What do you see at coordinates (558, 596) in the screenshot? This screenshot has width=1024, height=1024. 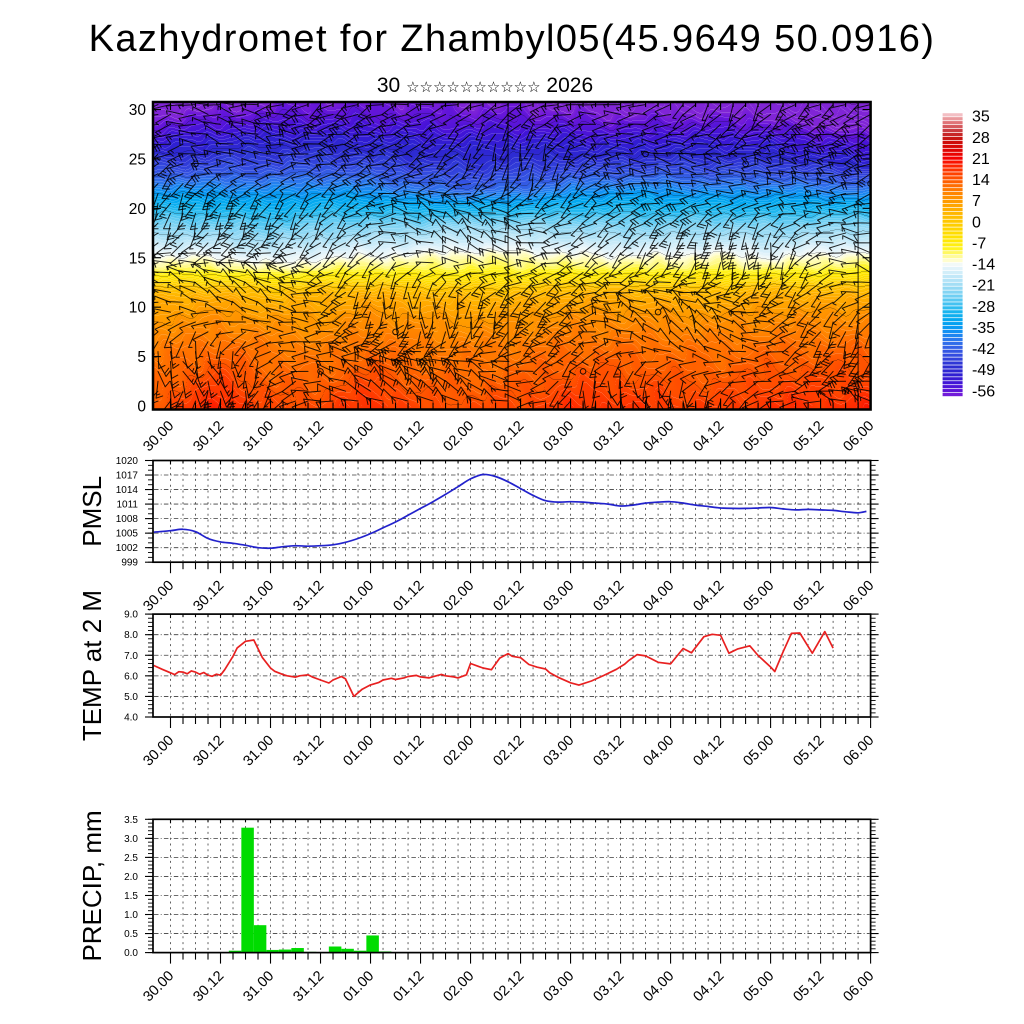 I see `time-label: 03.00` at bounding box center [558, 596].